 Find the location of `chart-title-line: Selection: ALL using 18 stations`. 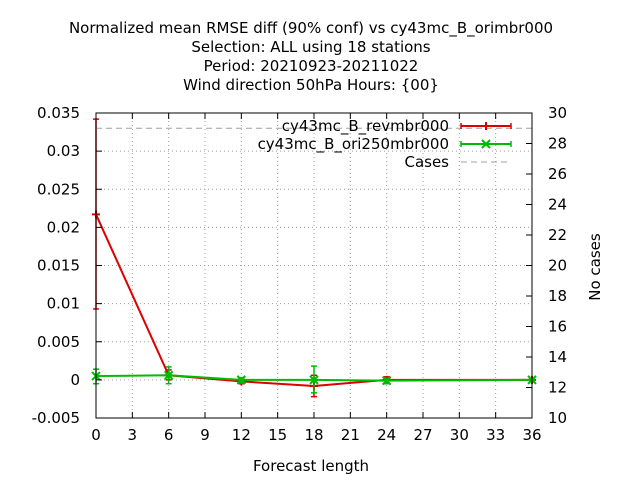

chart-title-line: Selection: ALL using 18 stations is located at coordinates (310, 47).